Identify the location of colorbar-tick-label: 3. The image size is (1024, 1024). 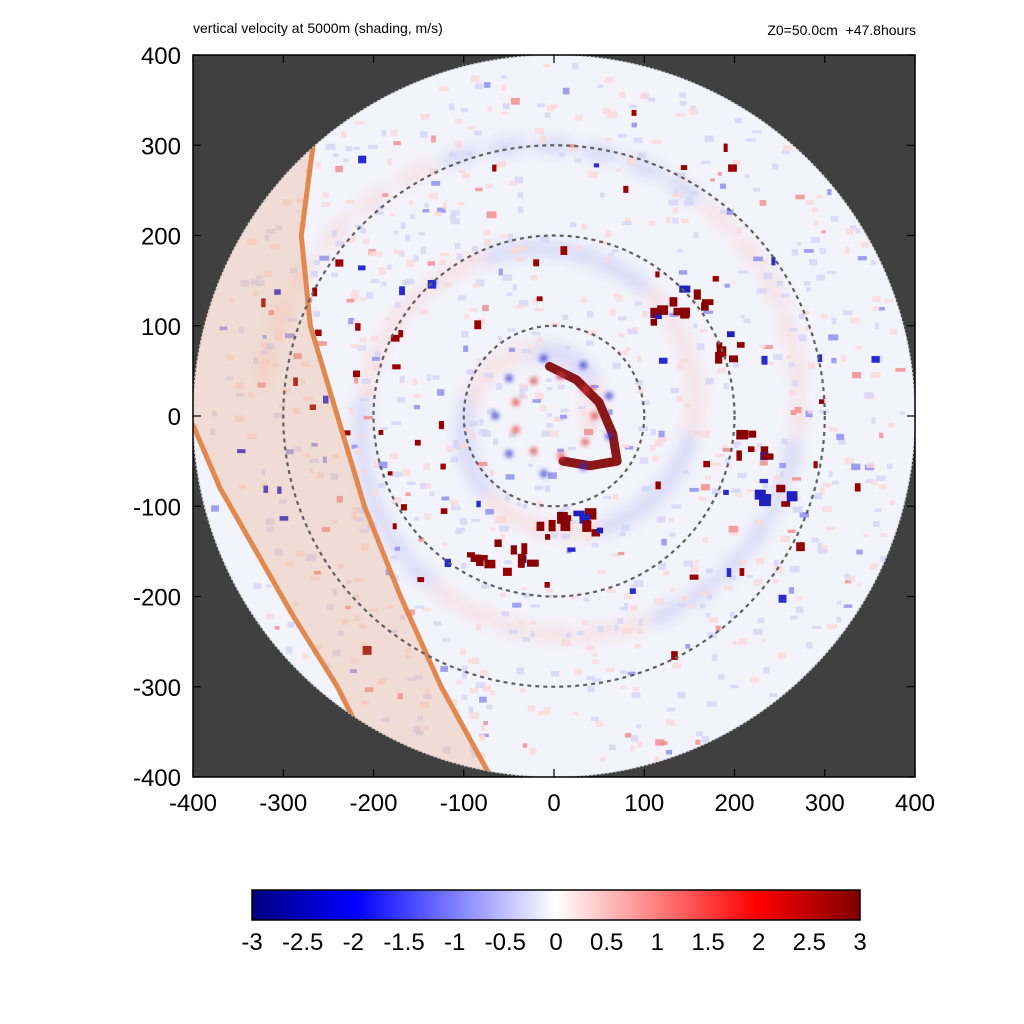
(859, 942).